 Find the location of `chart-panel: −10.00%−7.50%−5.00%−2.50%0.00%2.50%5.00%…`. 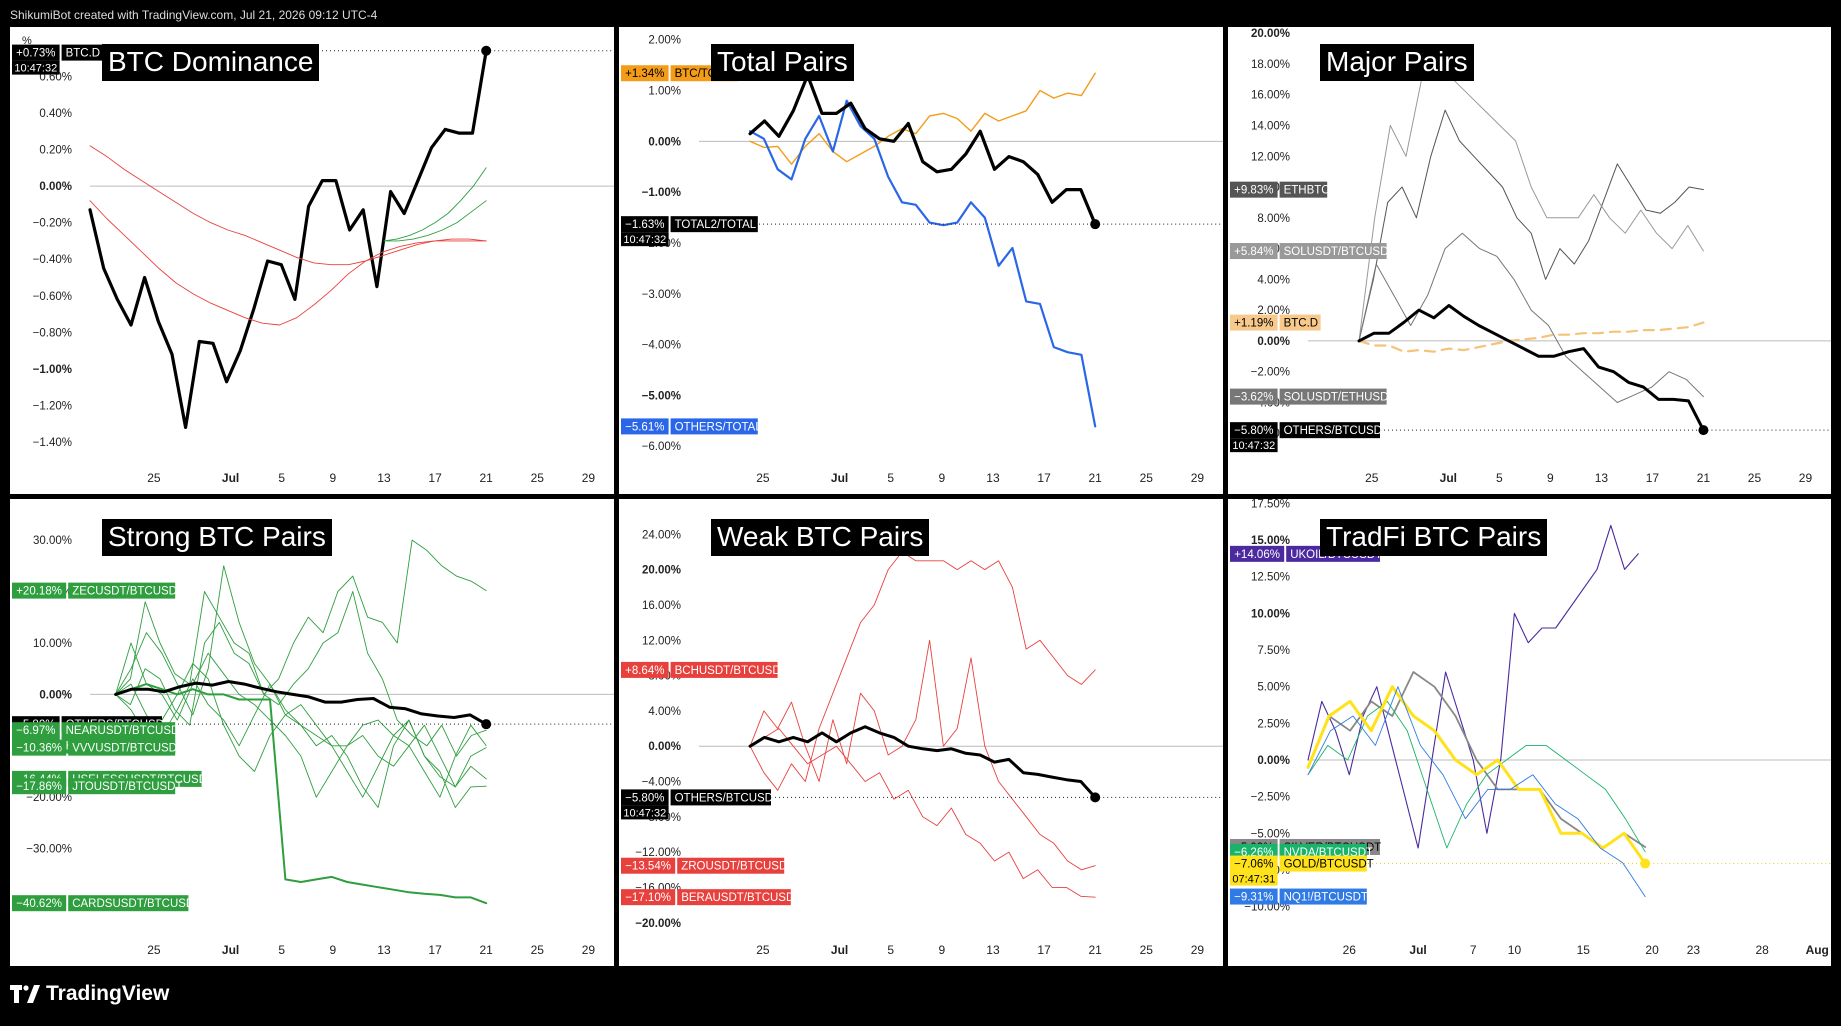

chart-panel: −10.00%−7.50%−5.00%−2.50%0.00%2.50%5.00%… is located at coordinates (1529, 732).